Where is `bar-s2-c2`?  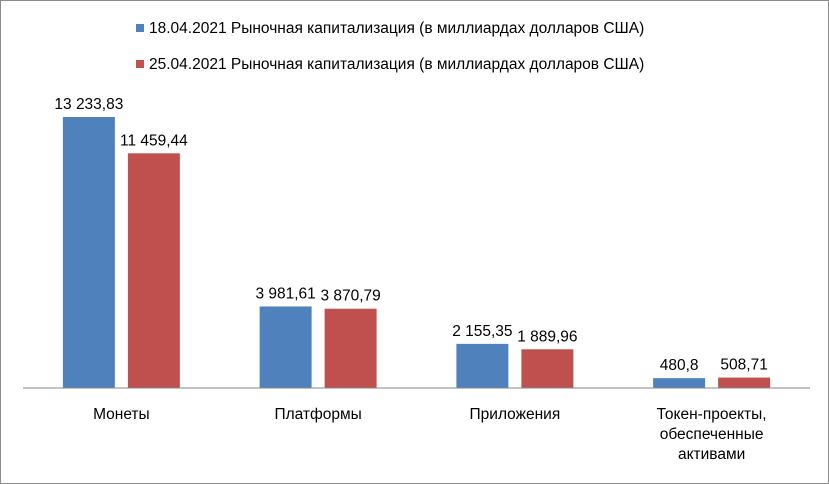
bar-s2-c2 is located at coordinates (350, 348).